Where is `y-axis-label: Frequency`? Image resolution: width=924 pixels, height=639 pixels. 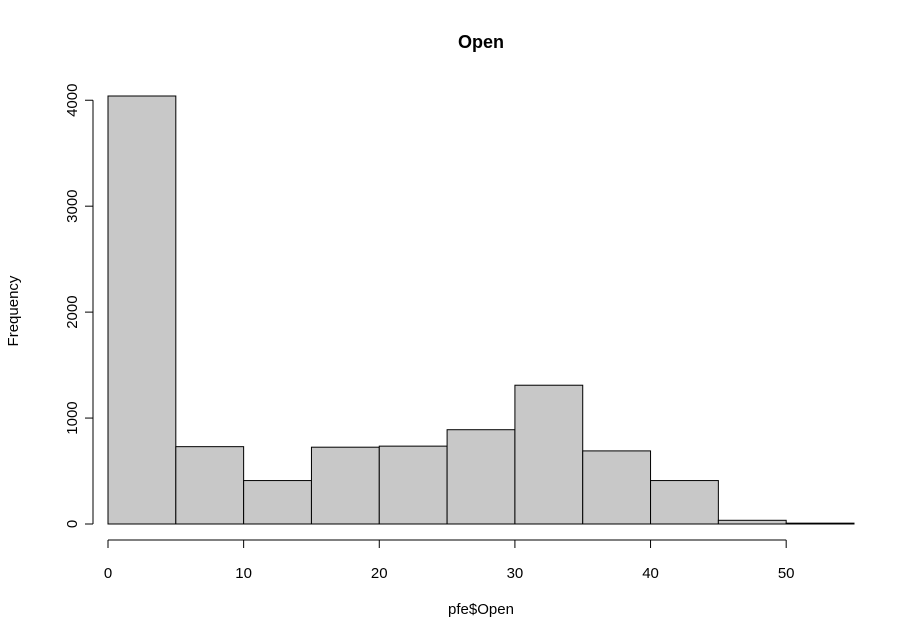
y-axis-label: Frequency is located at coordinates (13, 310).